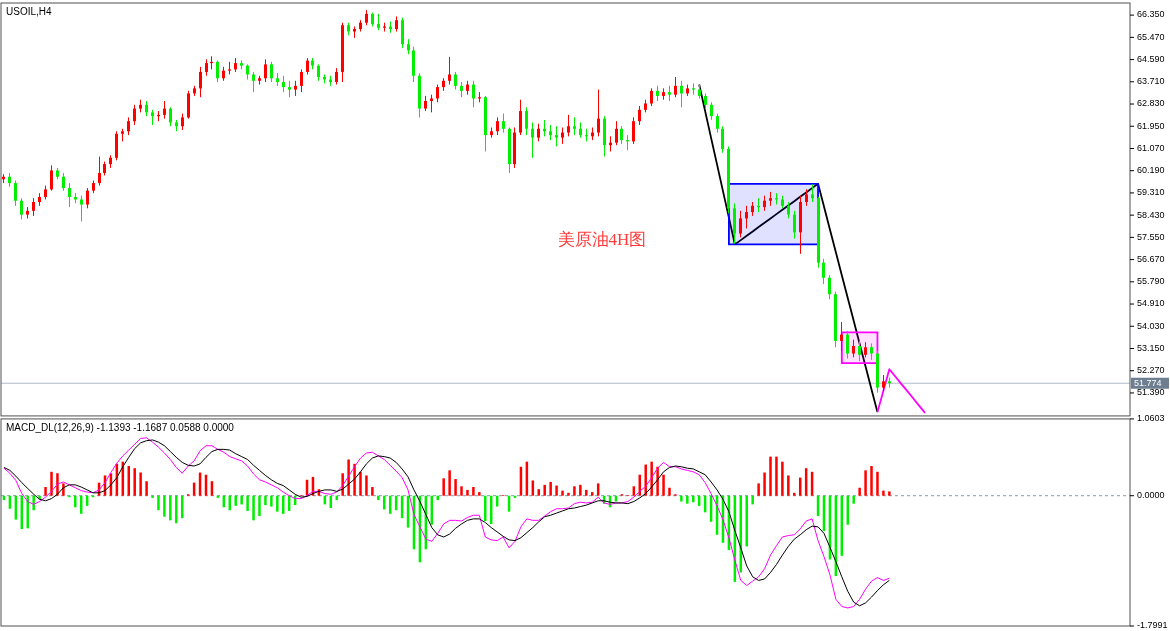 The height and width of the screenshot is (631, 1170). What do you see at coordinates (1151, 236) in the screenshot?
I see `y-tick-label: 57.550` at bounding box center [1151, 236].